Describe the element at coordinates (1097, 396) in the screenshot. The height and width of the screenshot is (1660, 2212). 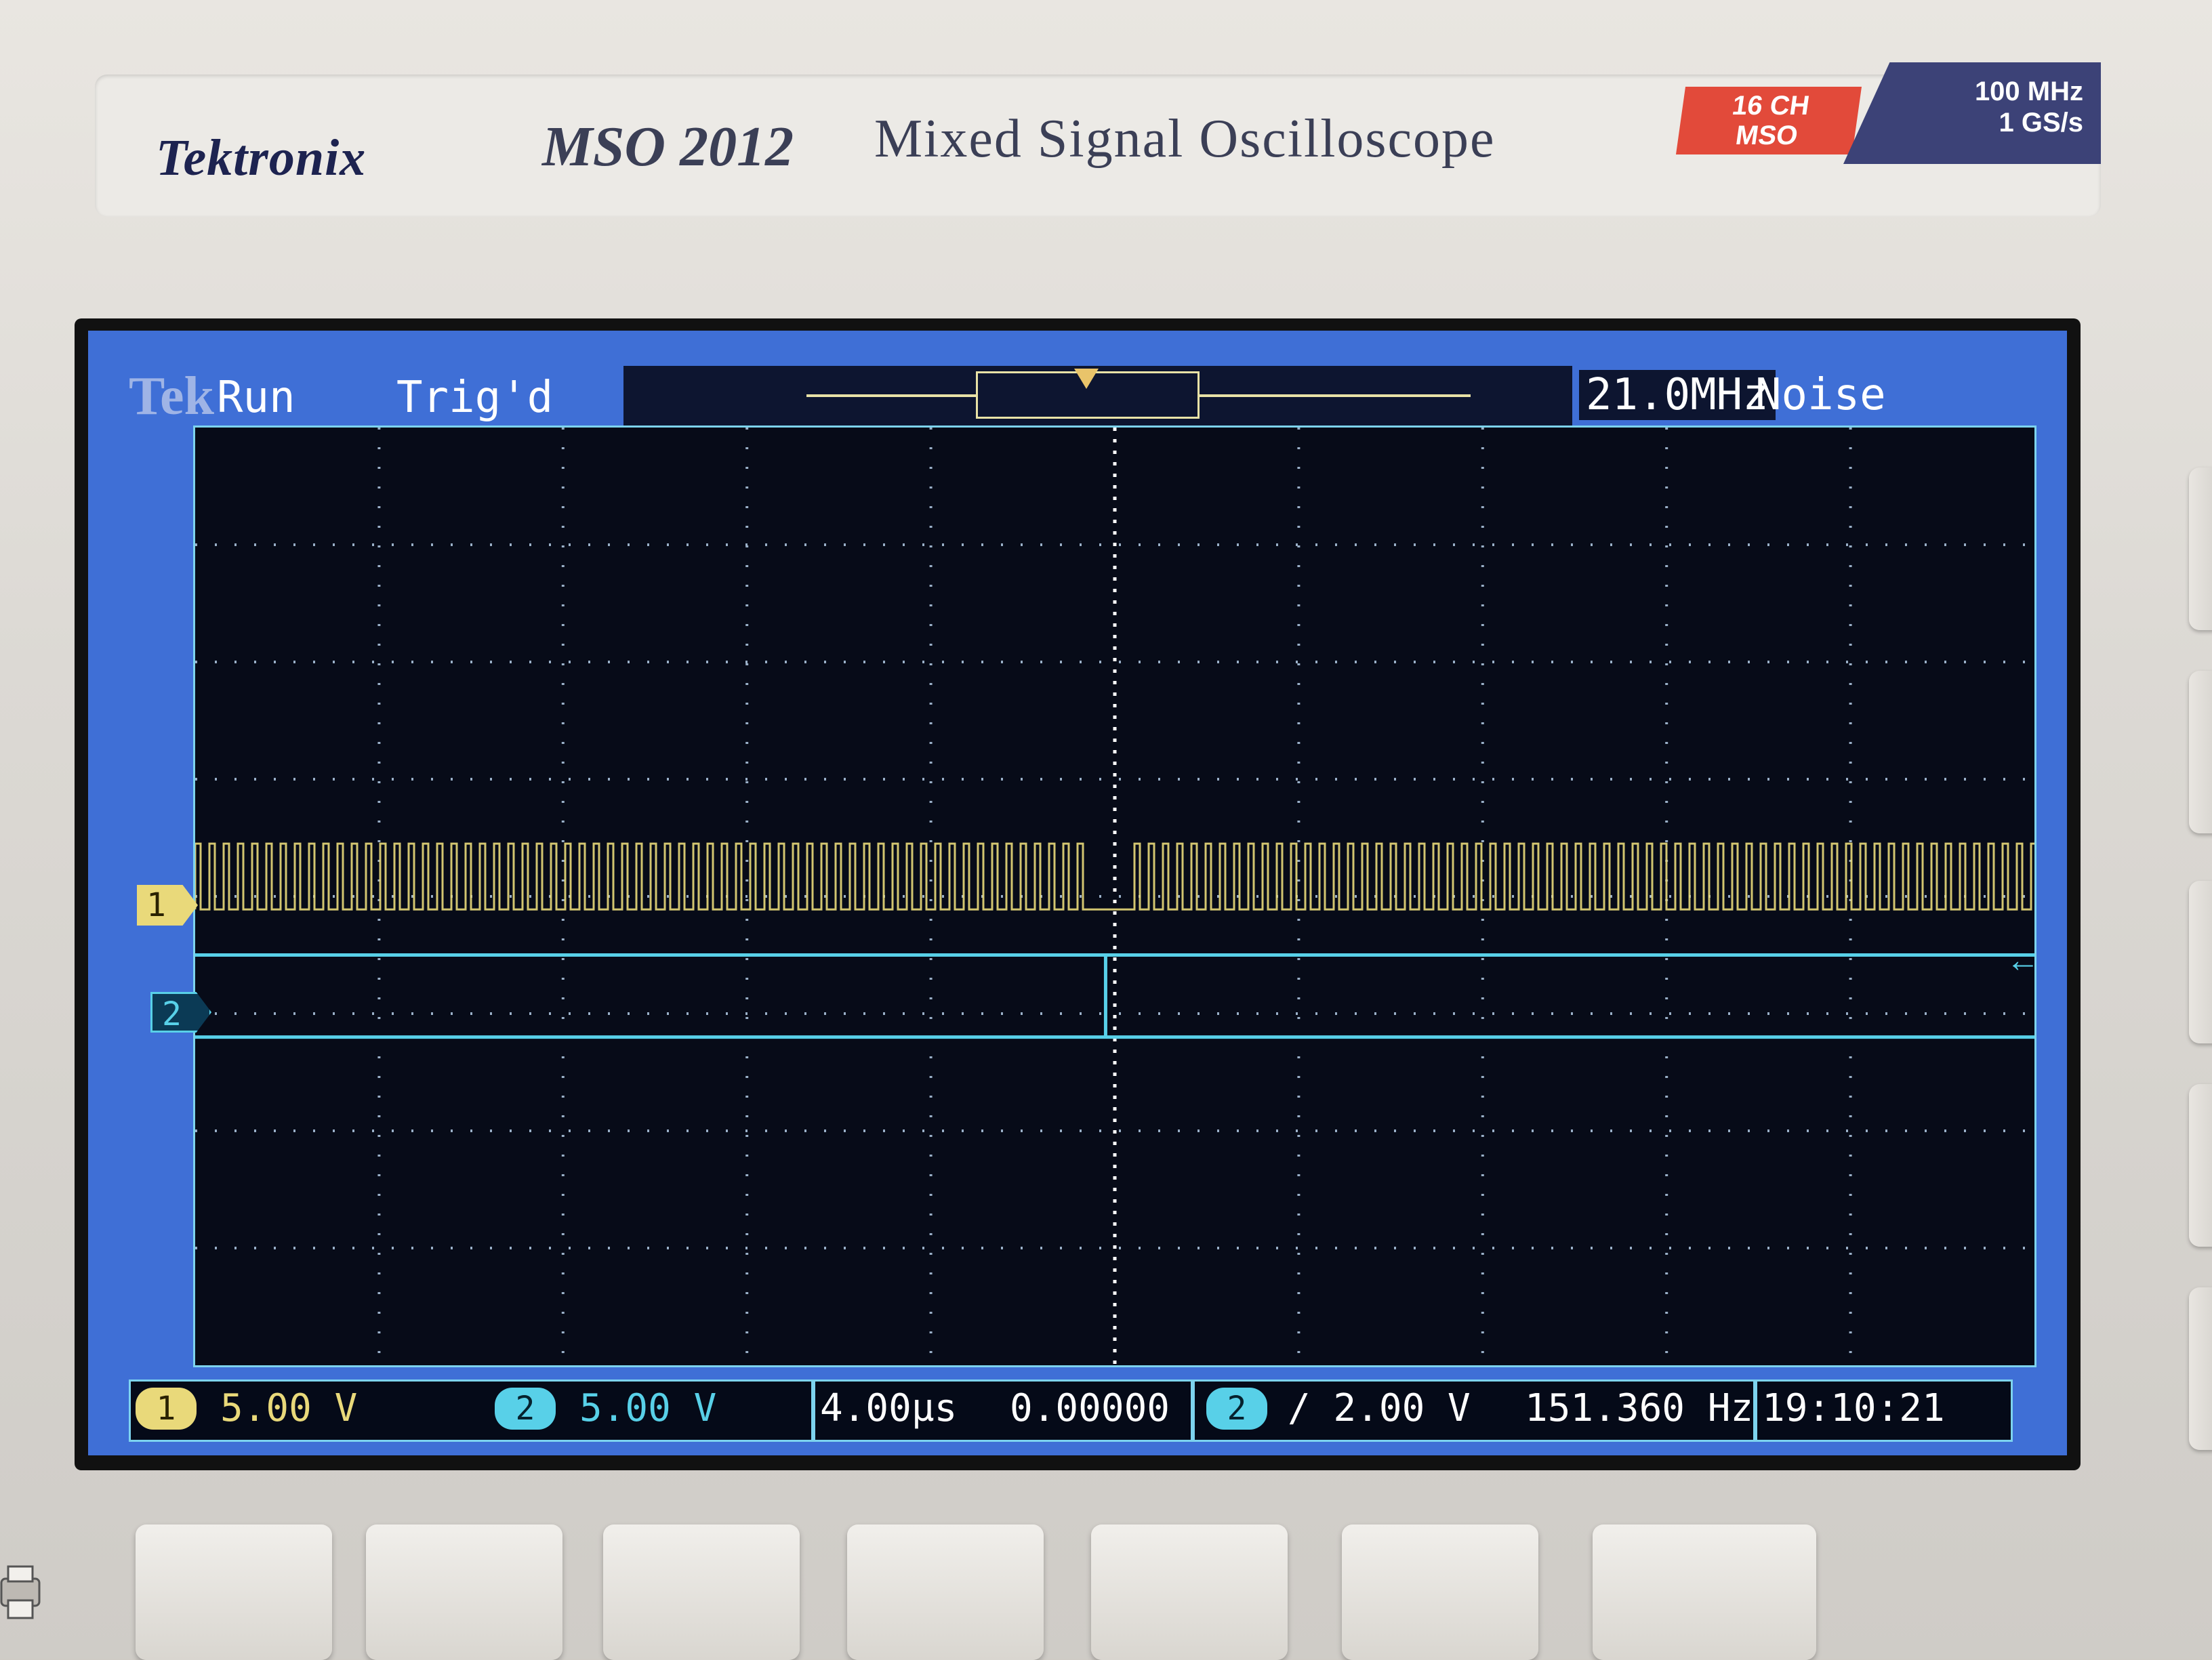
I see `record-view` at that location.